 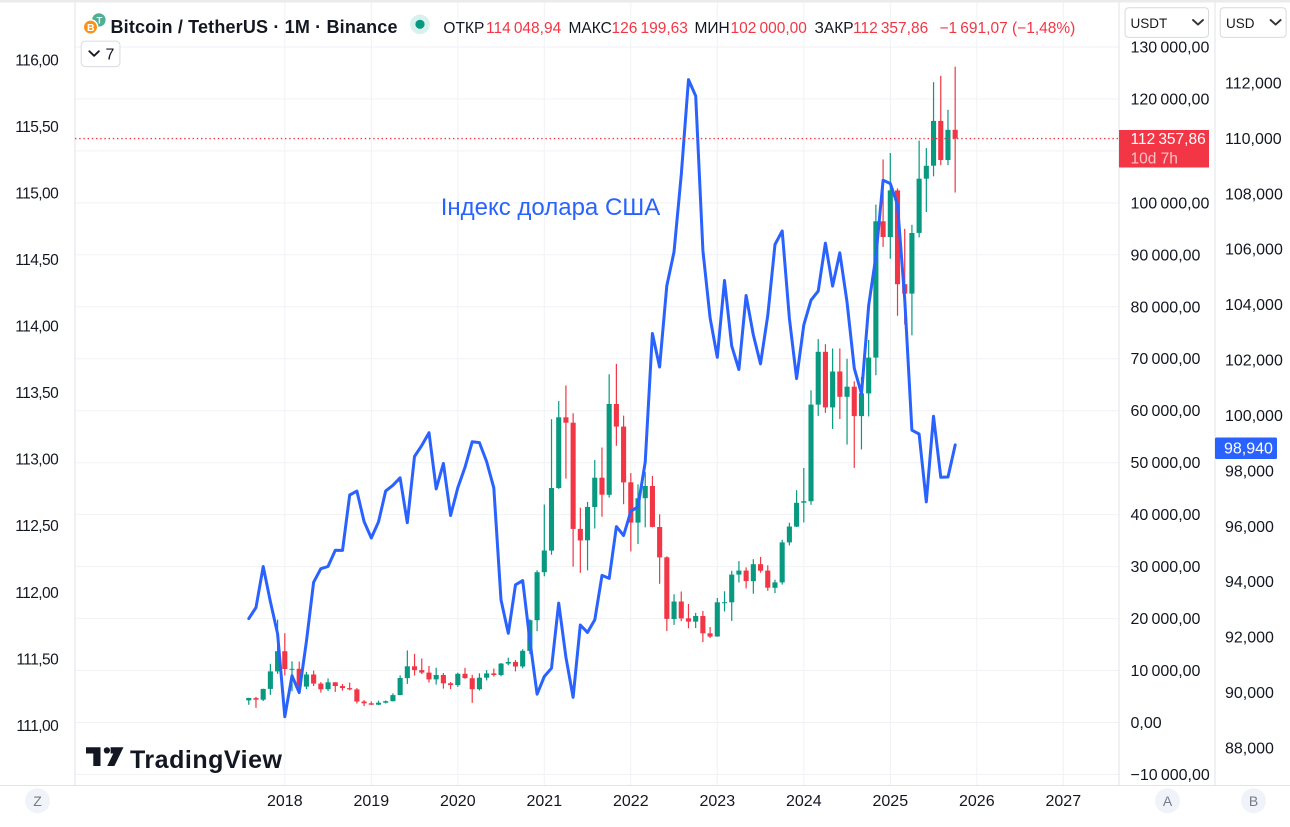 I want to click on svg-text: 120 000,00, so click(x=1170, y=99).